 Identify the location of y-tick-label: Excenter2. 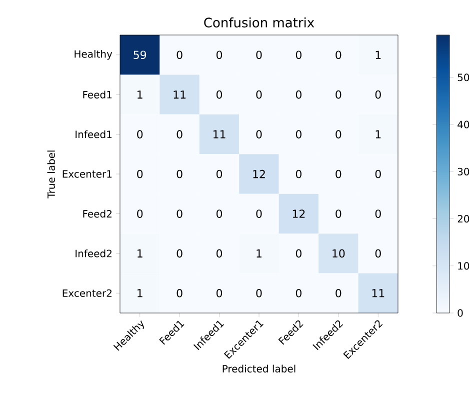
(87, 293).